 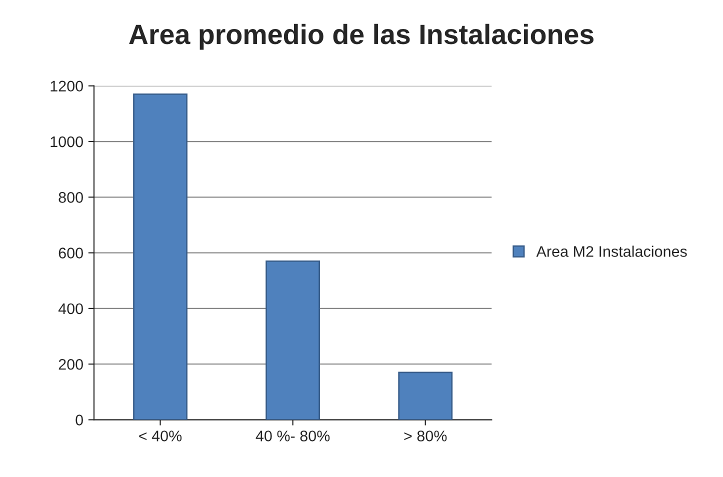 What do you see at coordinates (611, 251) in the screenshot?
I see `legend-label: Area M2 Instalaciones` at bounding box center [611, 251].